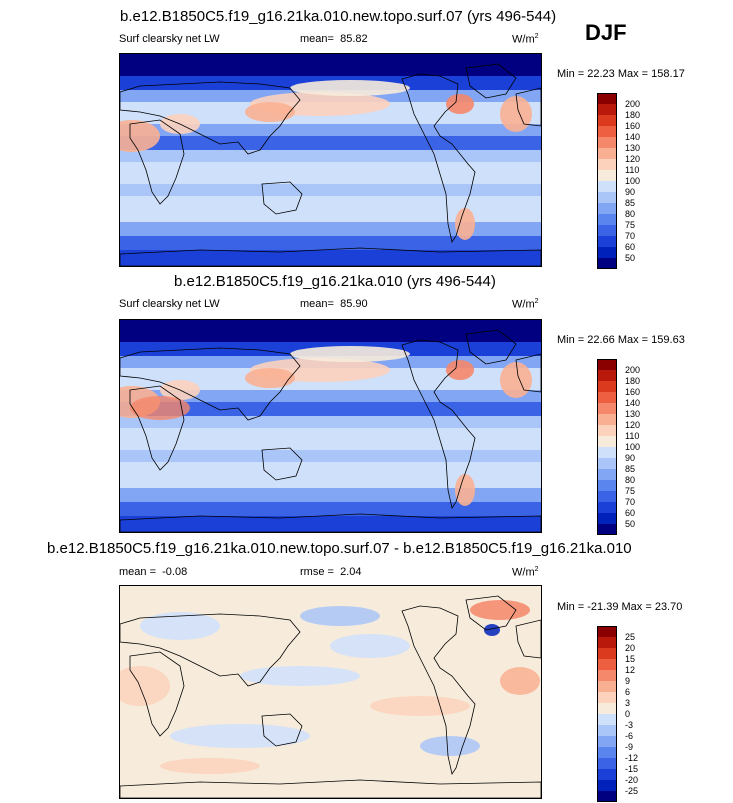 Image resolution: width=733 pixels, height=803 pixels. What do you see at coordinates (633, 381) in the screenshot?
I see `panel2-colorbar-label: 180` at bounding box center [633, 381].